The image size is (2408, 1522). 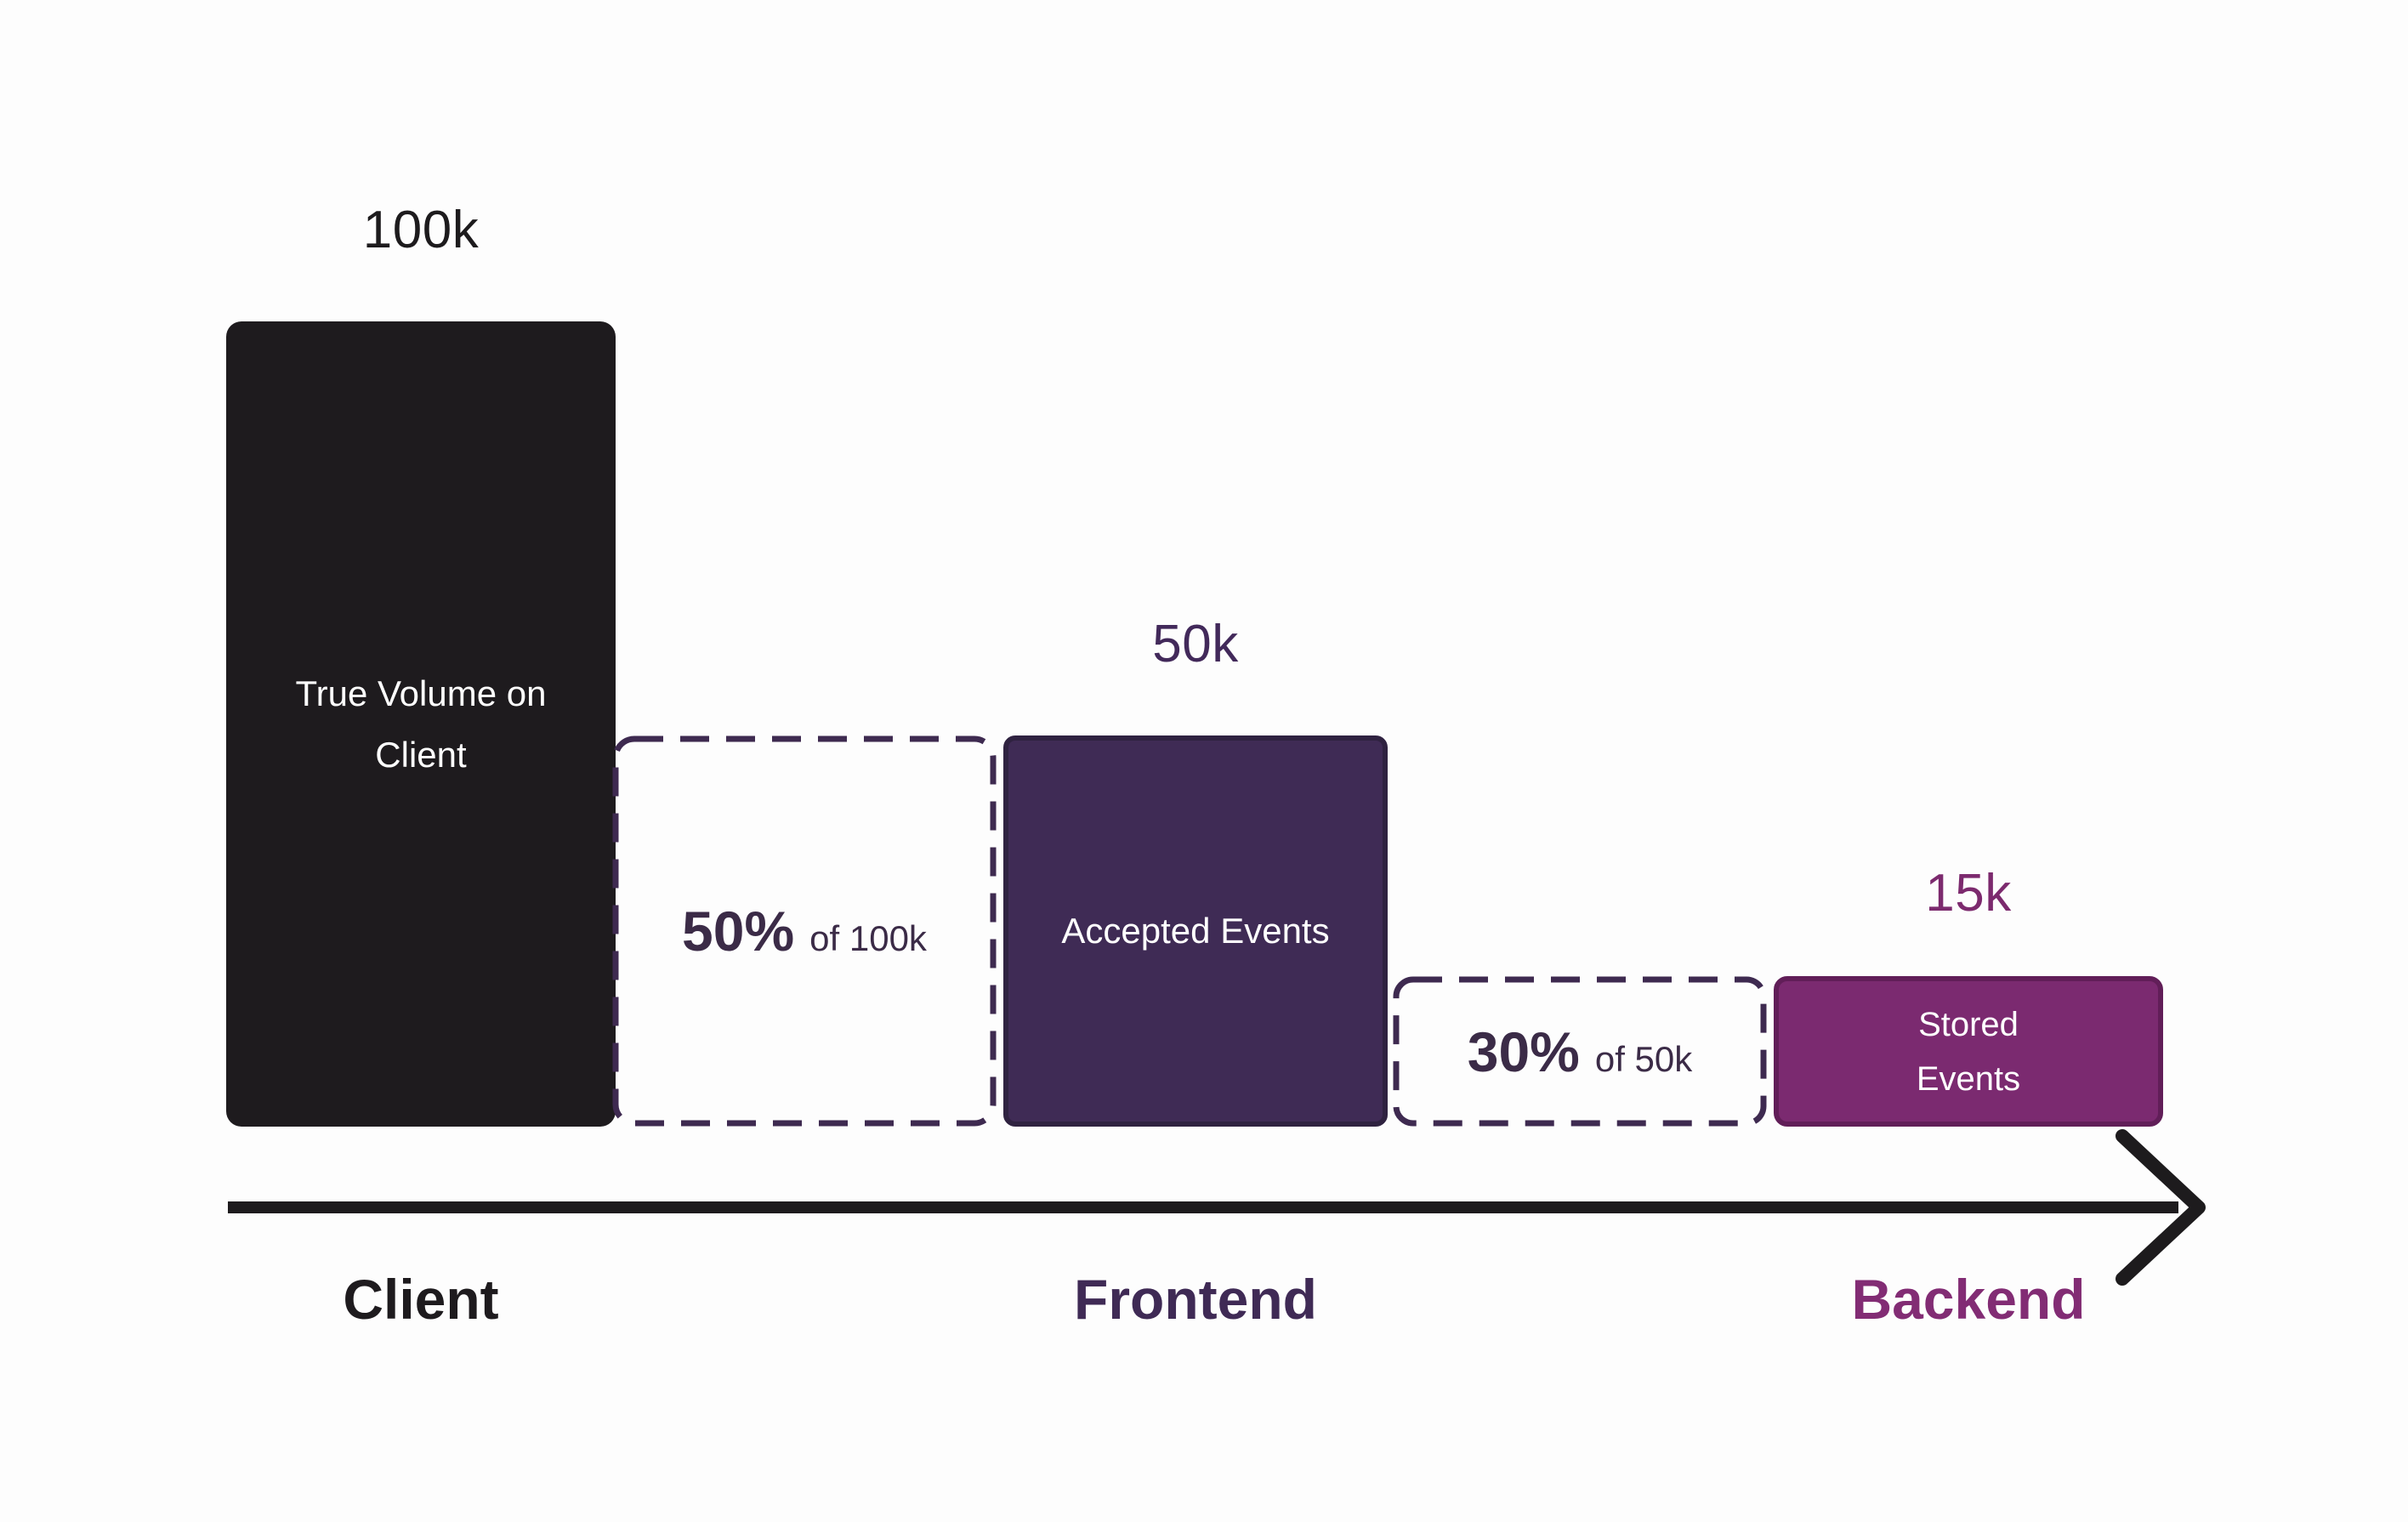 What do you see at coordinates (738, 932) in the screenshot?
I see `drop-pct: 50%` at bounding box center [738, 932].